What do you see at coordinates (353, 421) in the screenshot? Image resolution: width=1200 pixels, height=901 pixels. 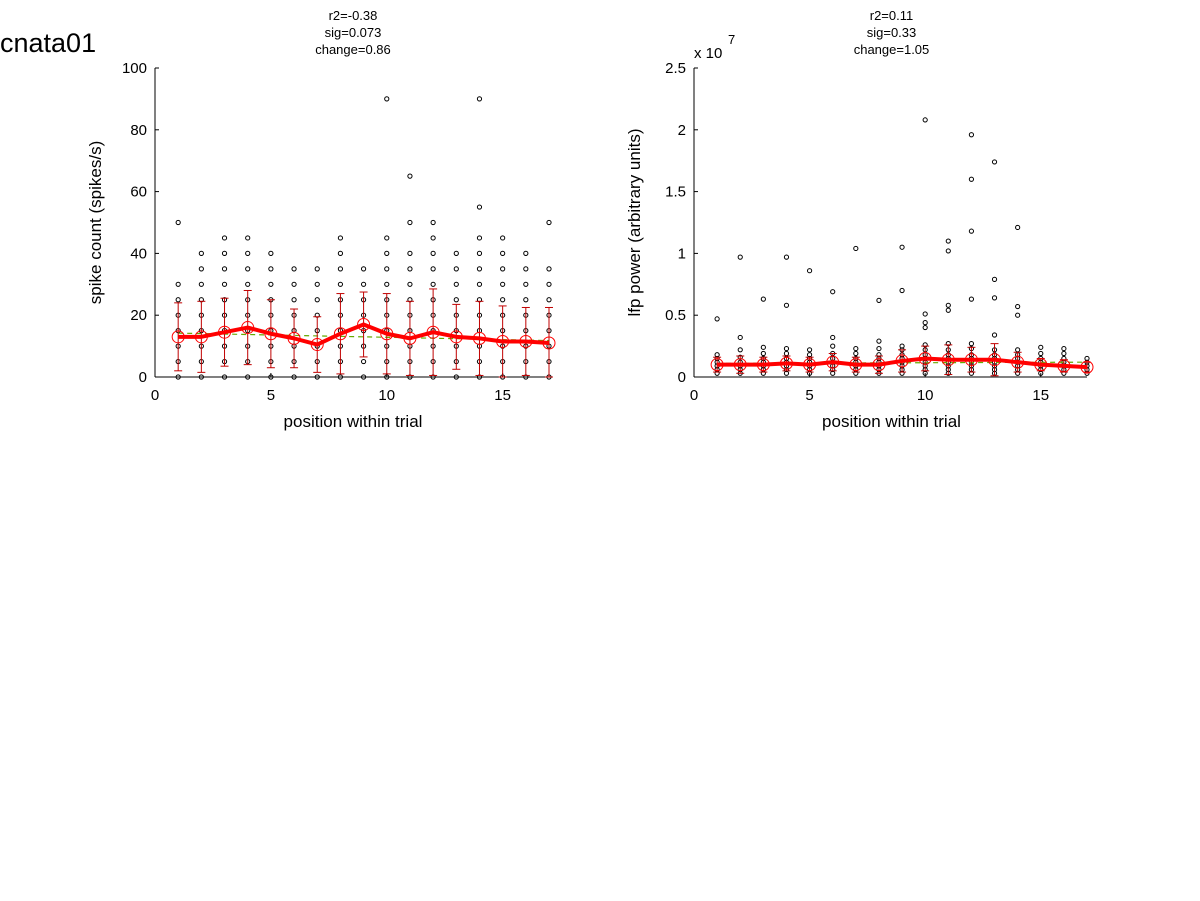 I see `x-axis-label: position within trial` at bounding box center [353, 421].